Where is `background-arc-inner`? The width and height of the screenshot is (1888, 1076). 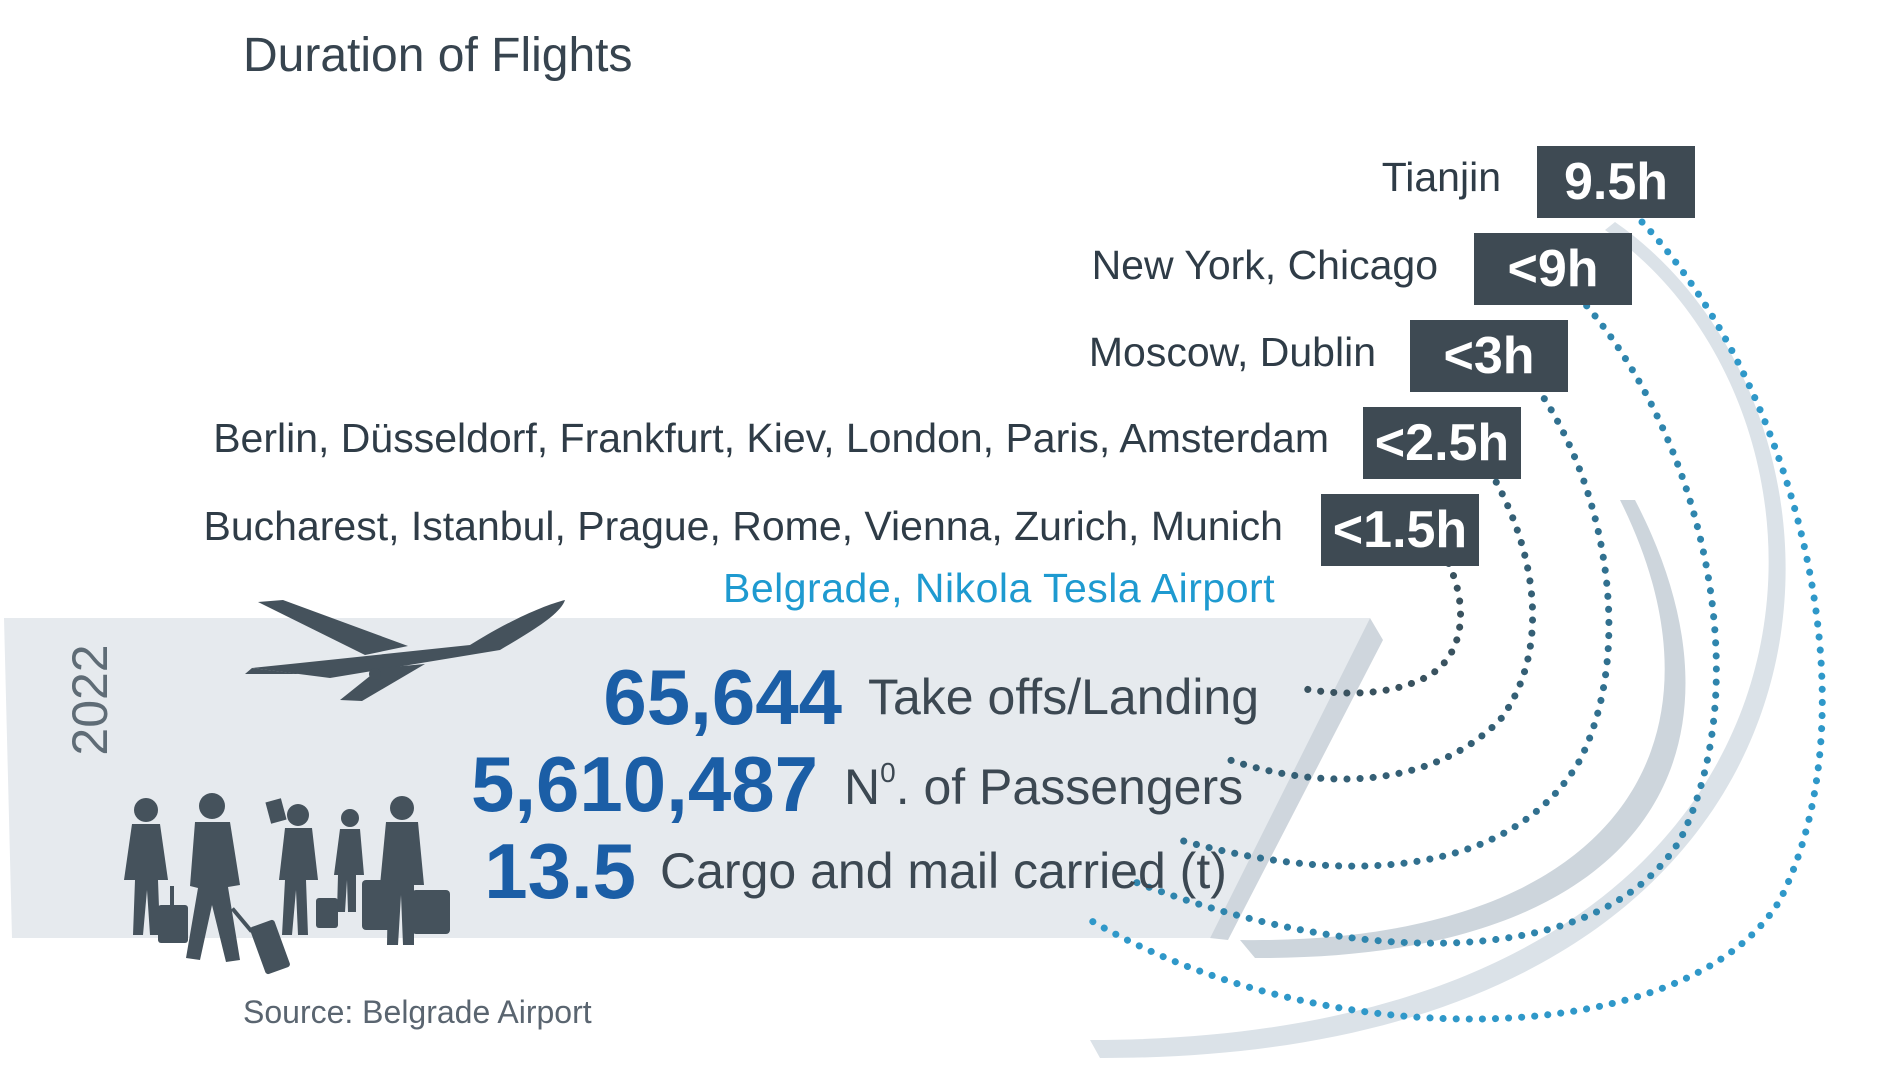
background-arc-inner is located at coordinates (1463, 729).